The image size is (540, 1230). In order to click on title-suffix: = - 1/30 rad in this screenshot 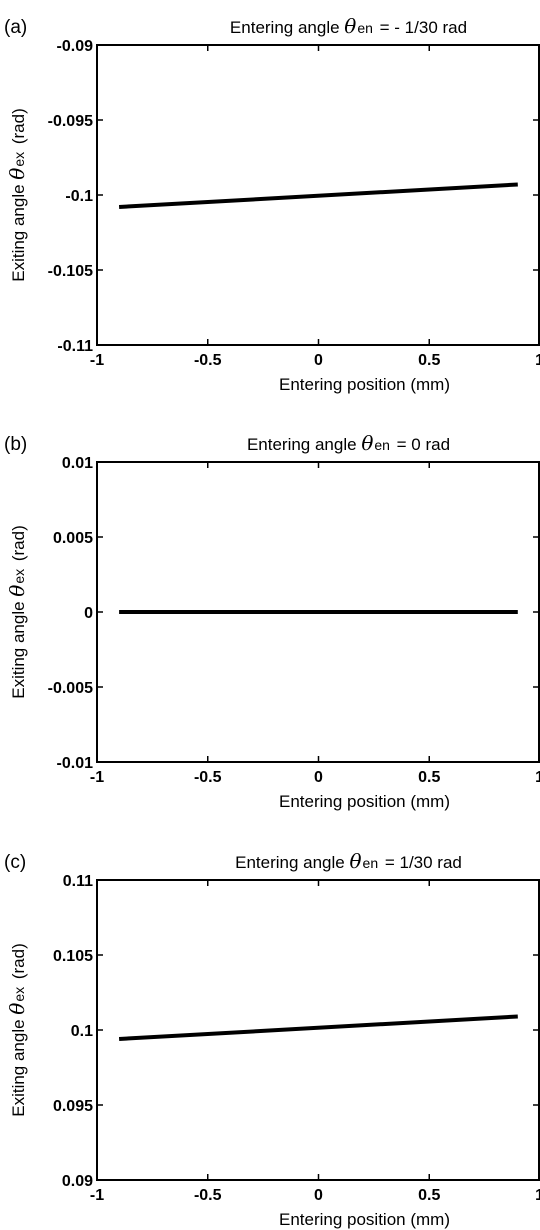, I will do `click(421, 27)`.